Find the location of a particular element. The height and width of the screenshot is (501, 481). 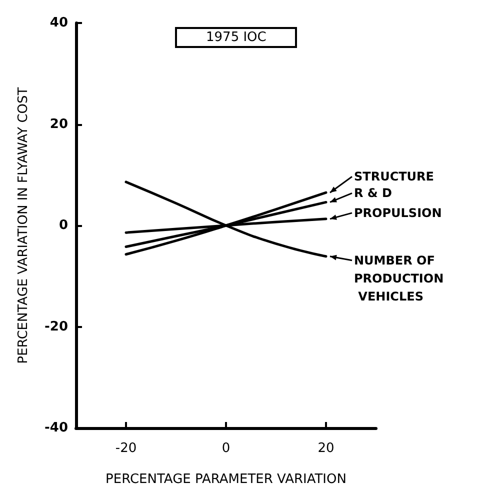

y-tick-label: -20 is located at coordinates (56, 326).